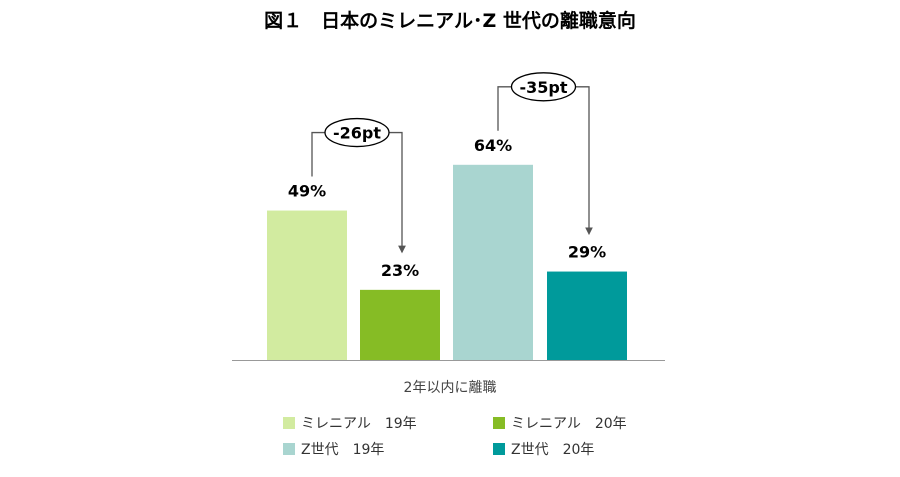 The width and height of the screenshot is (900, 477). I want to click on legend-item: Z世代 20年, so click(568, 449).